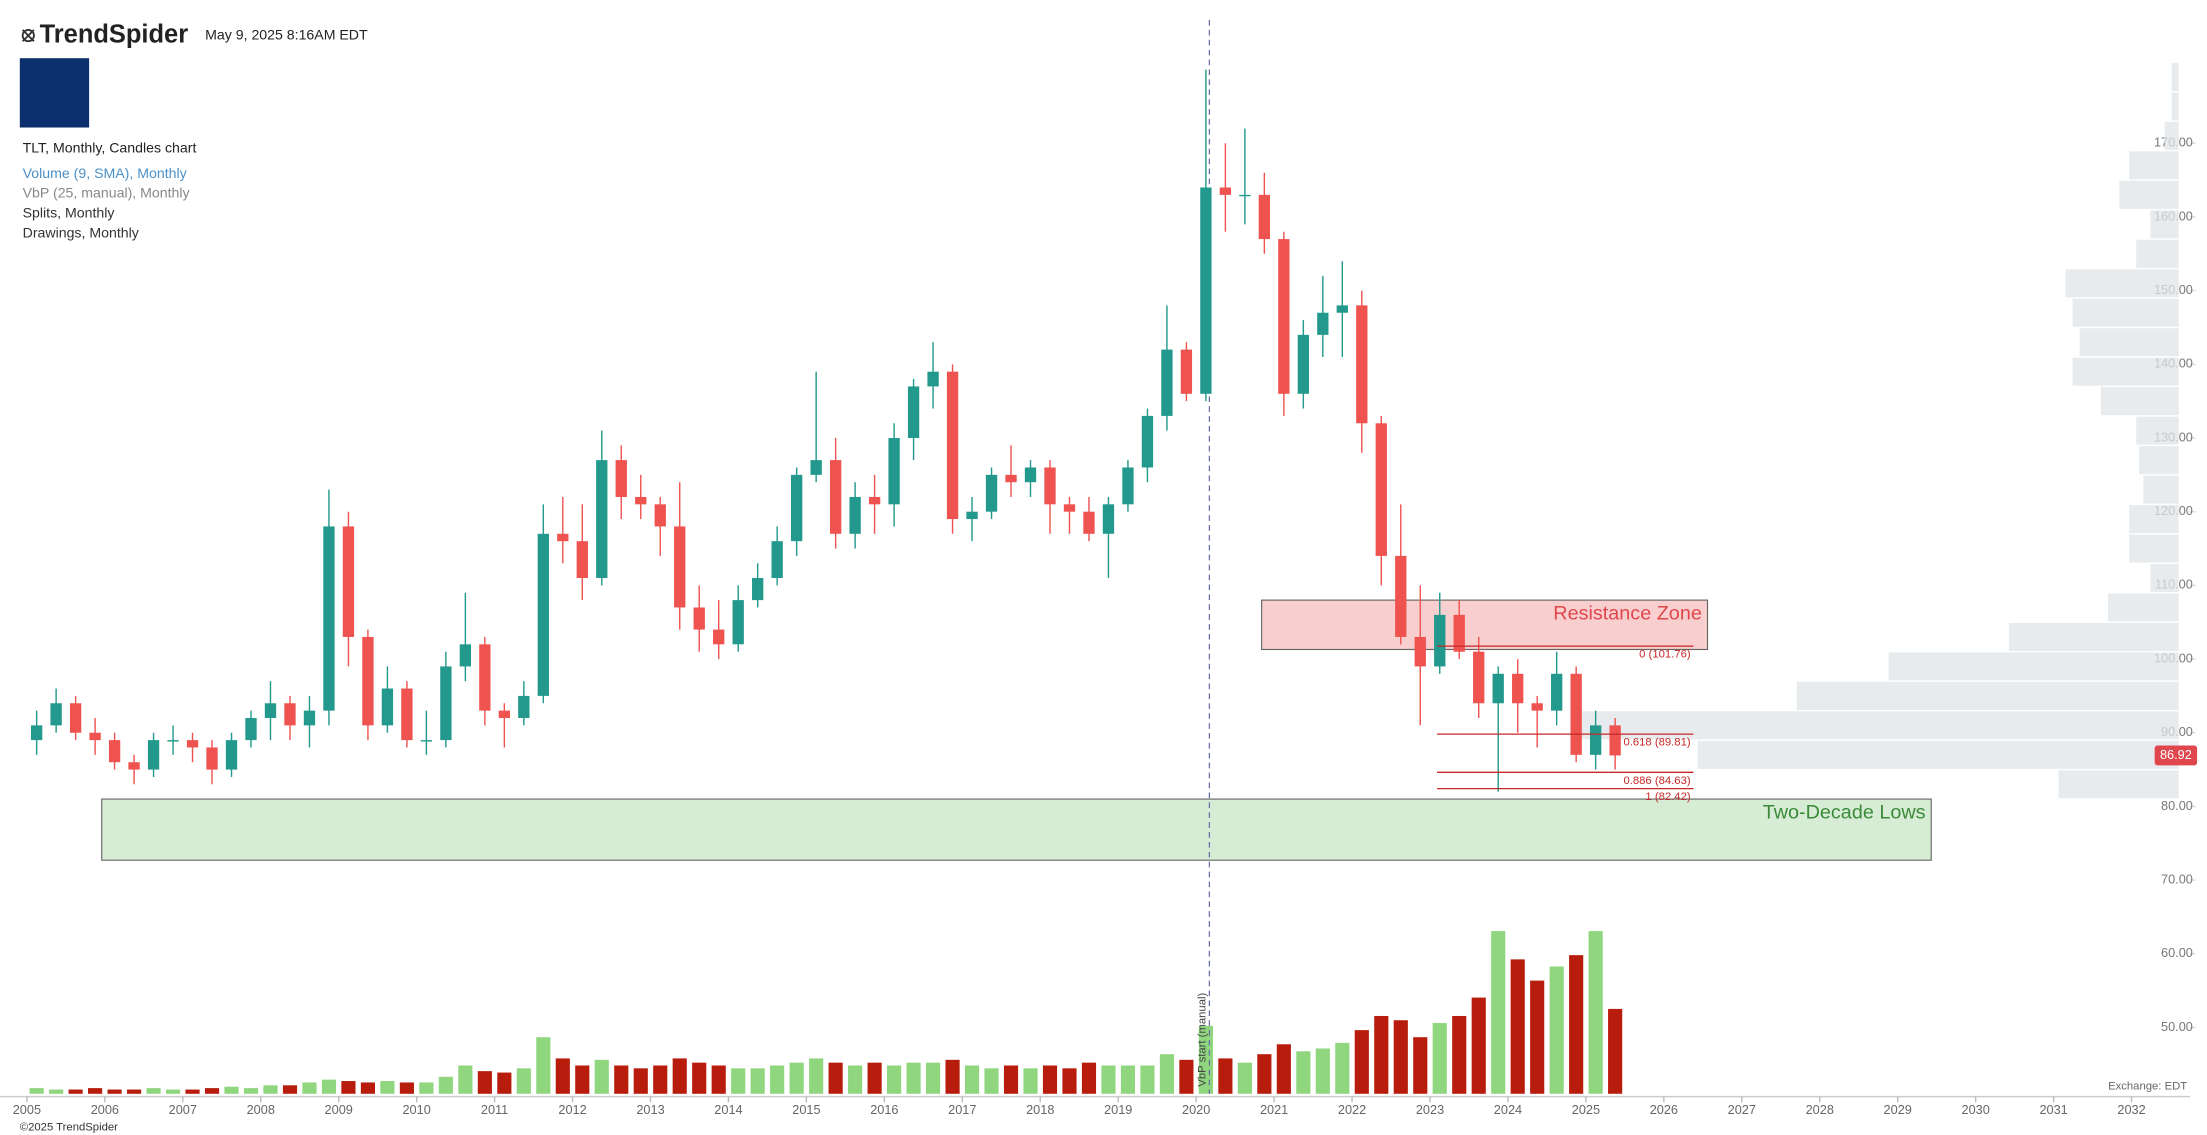 The height and width of the screenshot is (1135, 2207). What do you see at coordinates (494, 1109) in the screenshot?
I see `x-tick-label: 2011` at bounding box center [494, 1109].